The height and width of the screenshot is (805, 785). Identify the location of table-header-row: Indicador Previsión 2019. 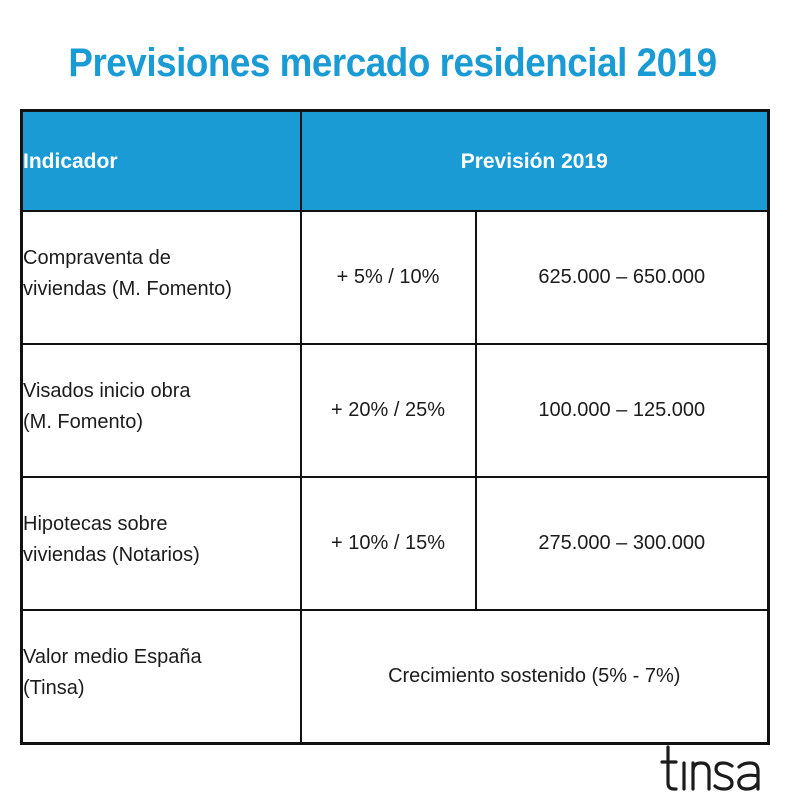
(395, 160).